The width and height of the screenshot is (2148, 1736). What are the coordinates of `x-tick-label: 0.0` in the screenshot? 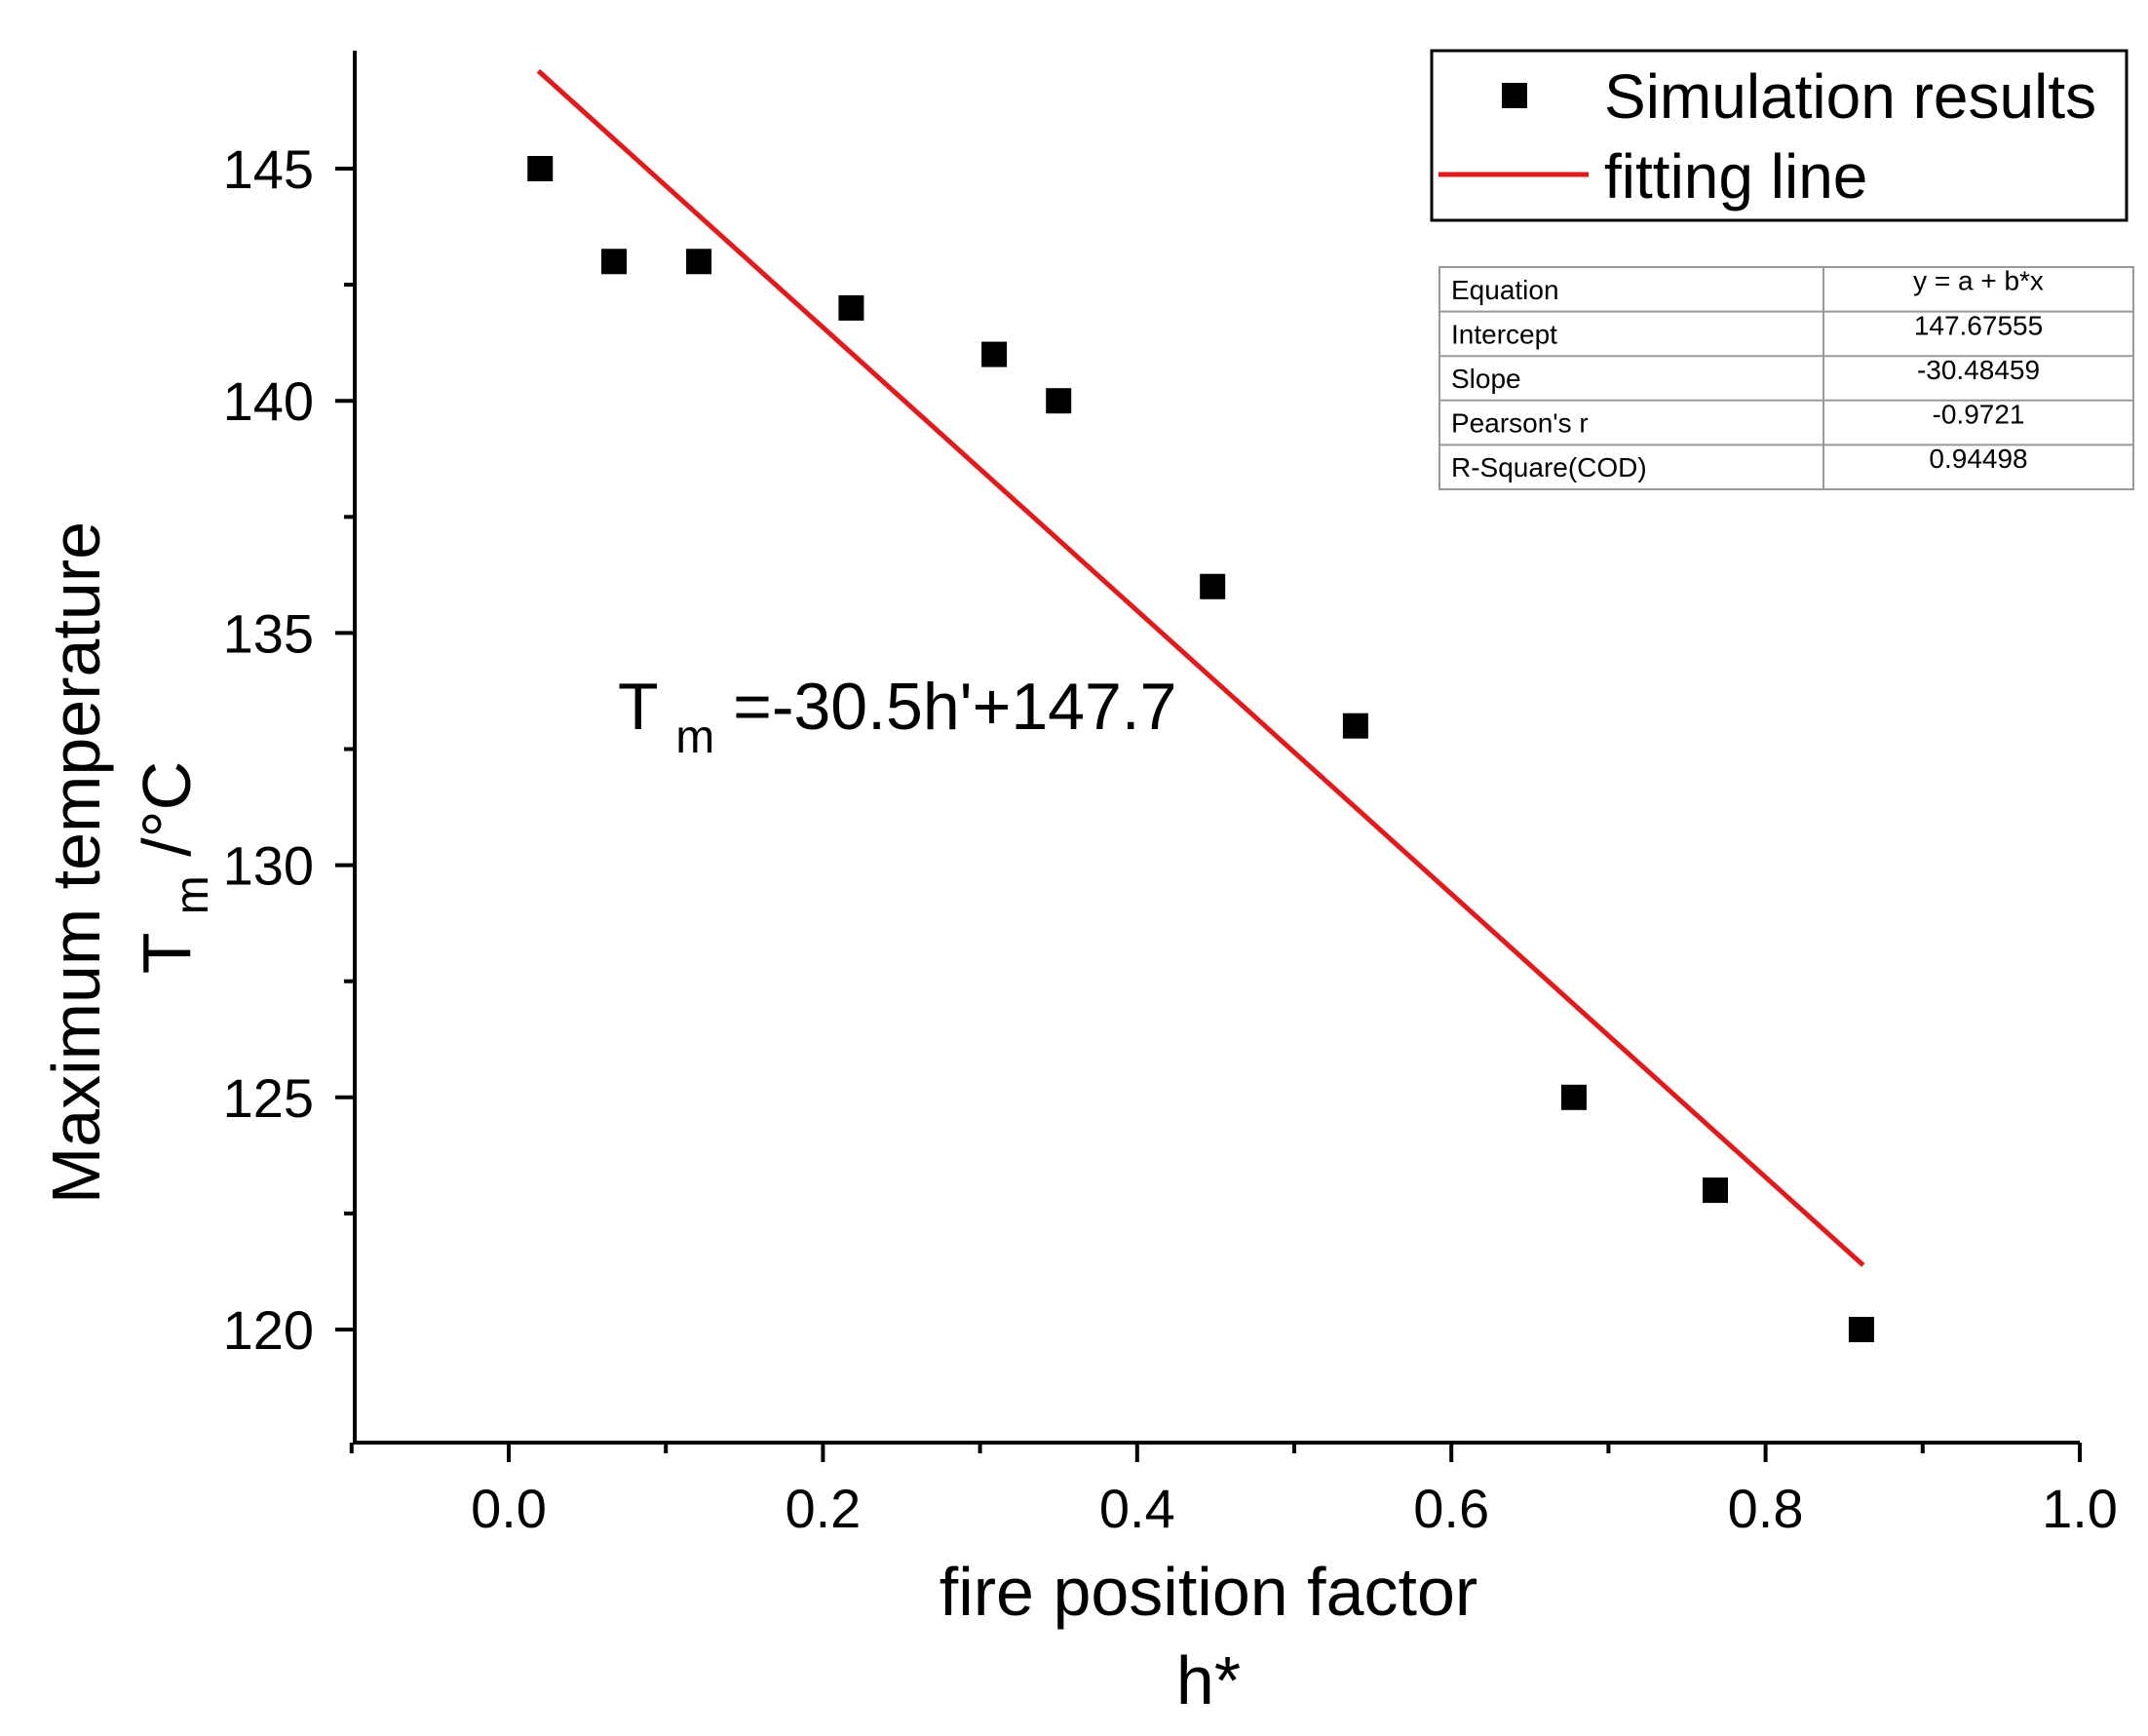 It's located at (509, 1508).